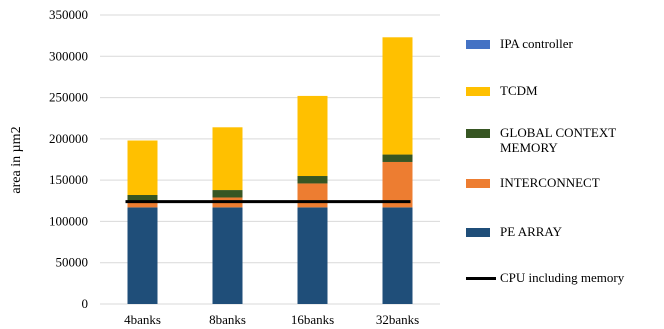 The width and height of the screenshot is (664, 329). What do you see at coordinates (68, 97) in the screenshot?
I see `y-tick-label: 250000` at bounding box center [68, 97].